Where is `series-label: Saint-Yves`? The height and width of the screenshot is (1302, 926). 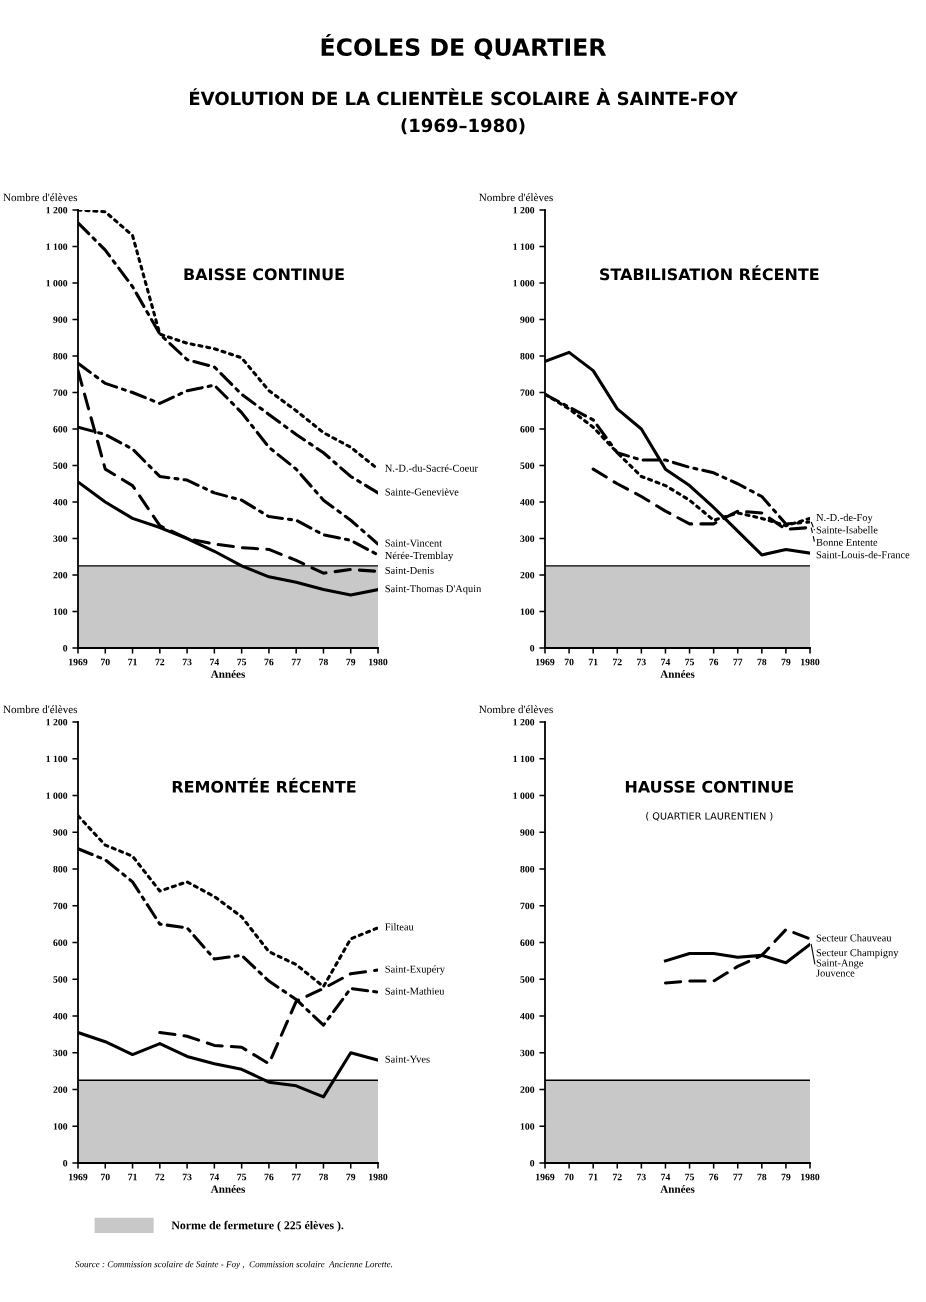 series-label: Saint-Yves is located at coordinates (407, 1059).